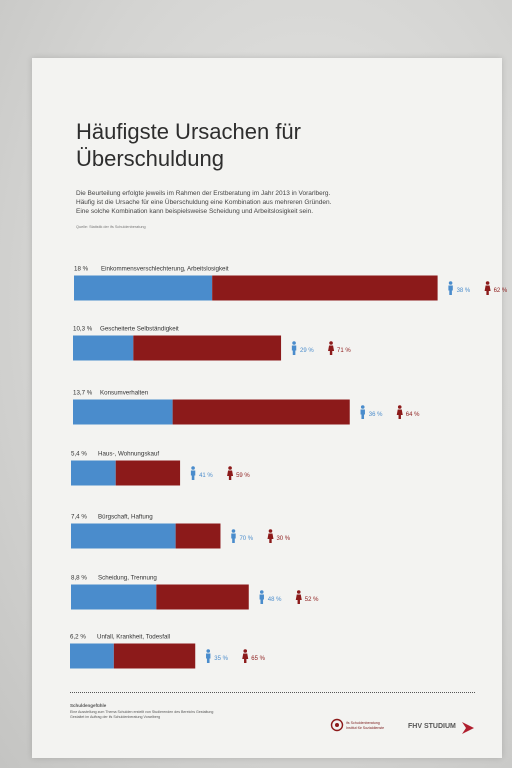 The image size is (512, 768). Describe the element at coordinates (188, 131) in the screenshot. I see `title-line-1: Häufigste Ursachen für` at that location.